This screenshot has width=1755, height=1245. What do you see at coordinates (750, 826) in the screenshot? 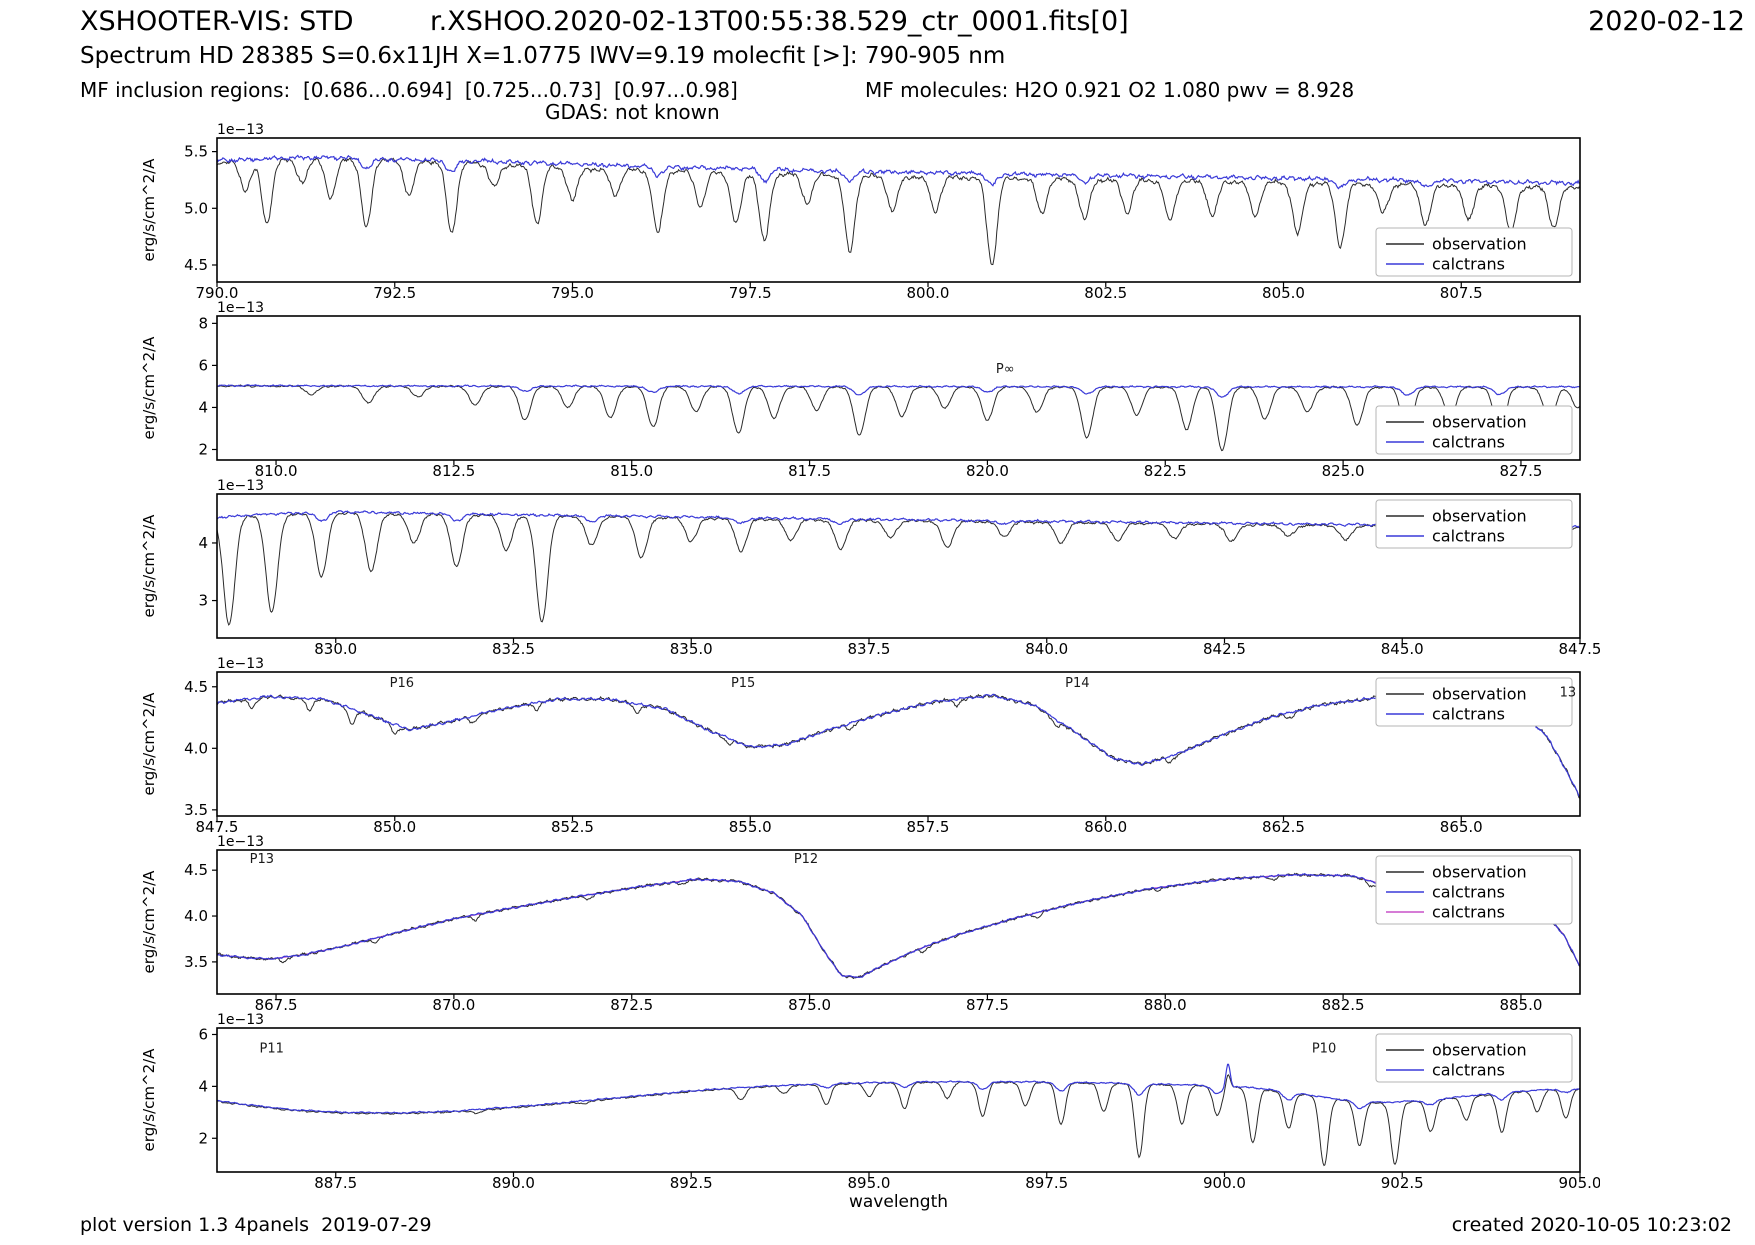
I see `x-tick-label: 855.0` at bounding box center [750, 826].